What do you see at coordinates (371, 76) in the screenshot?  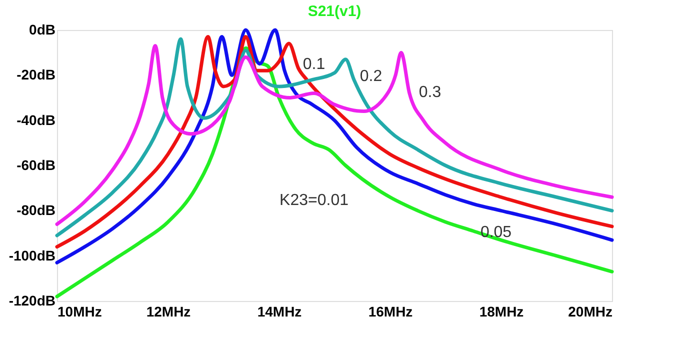 I see `annotation: 0.2` at bounding box center [371, 76].